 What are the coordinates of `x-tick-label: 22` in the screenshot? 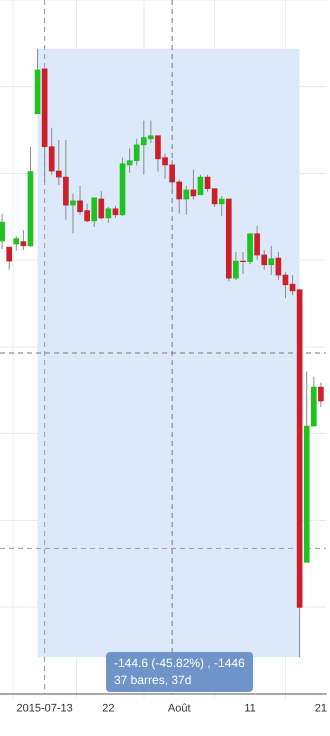 It's located at (108, 708).